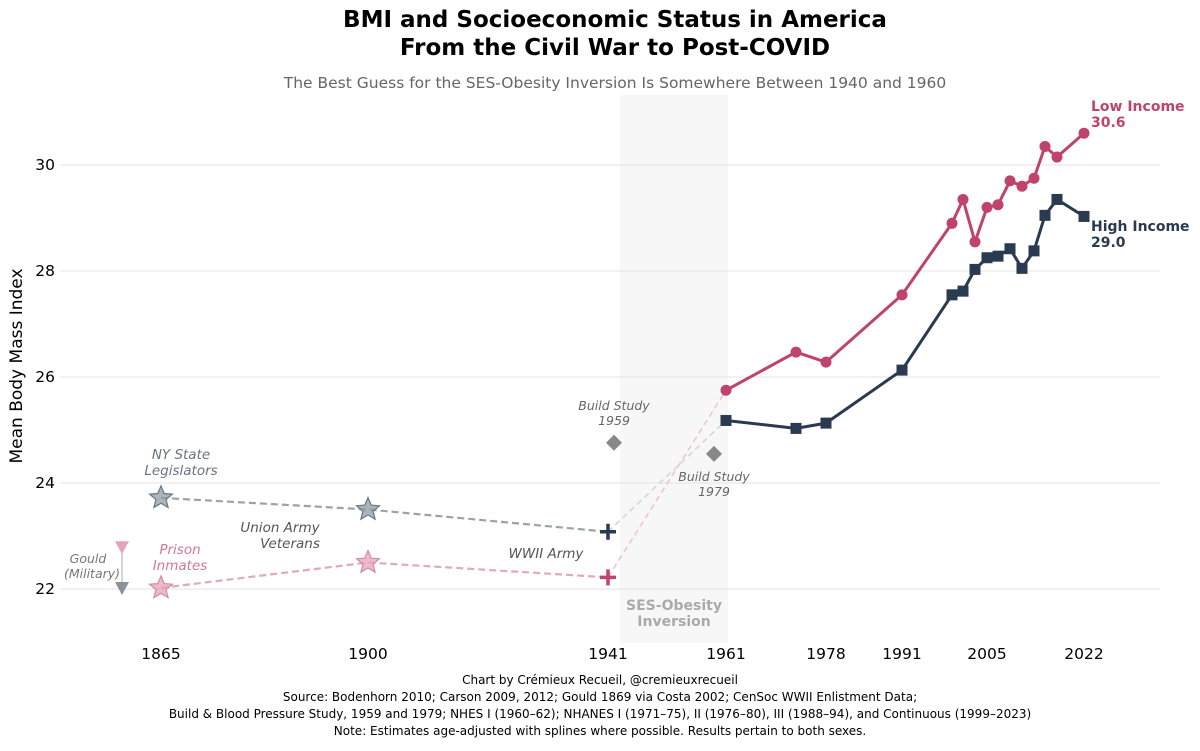  What do you see at coordinates (1108, 123) in the screenshot?
I see `end-value-low-income: 30.6` at bounding box center [1108, 123].